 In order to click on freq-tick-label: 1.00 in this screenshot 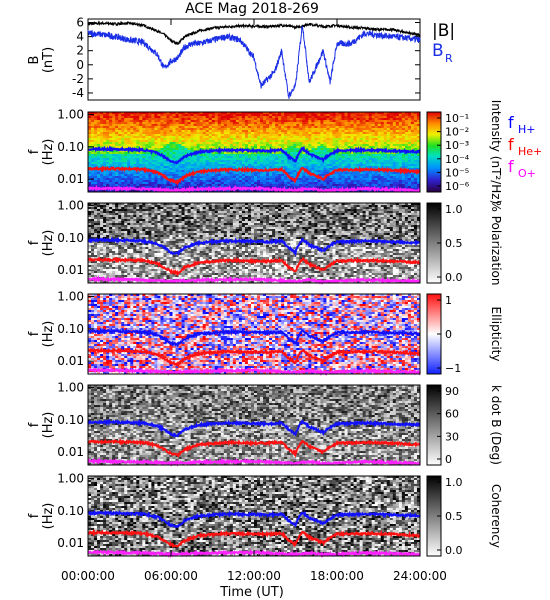, I will do `click(70, 115)`.